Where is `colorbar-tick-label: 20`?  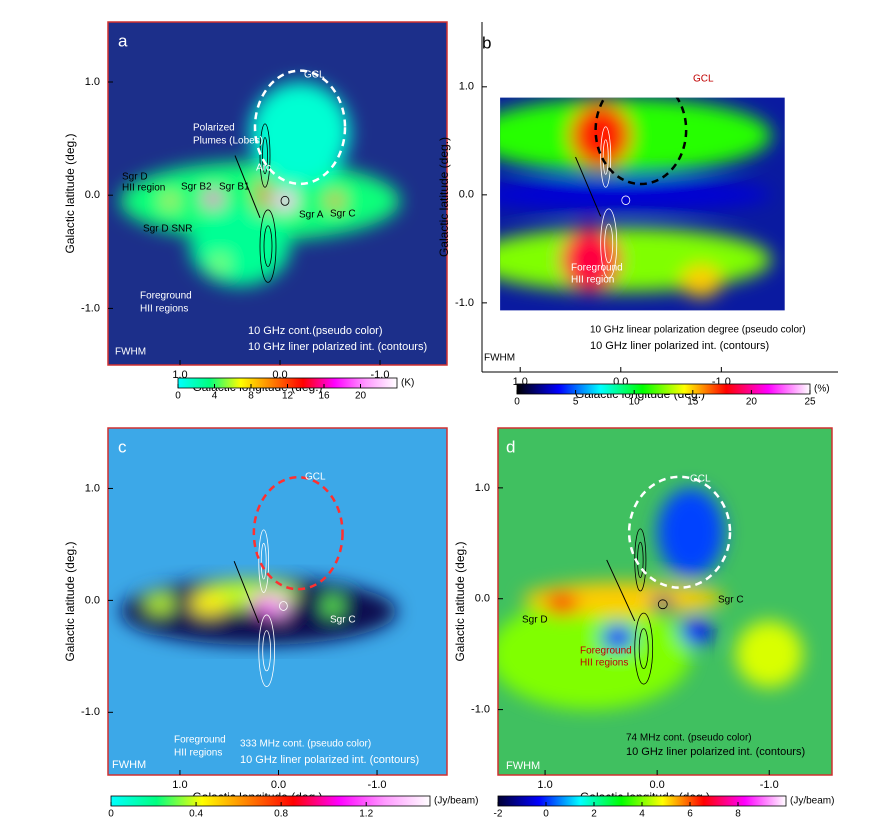
colorbar-tick-label: 20 is located at coordinates (361, 396).